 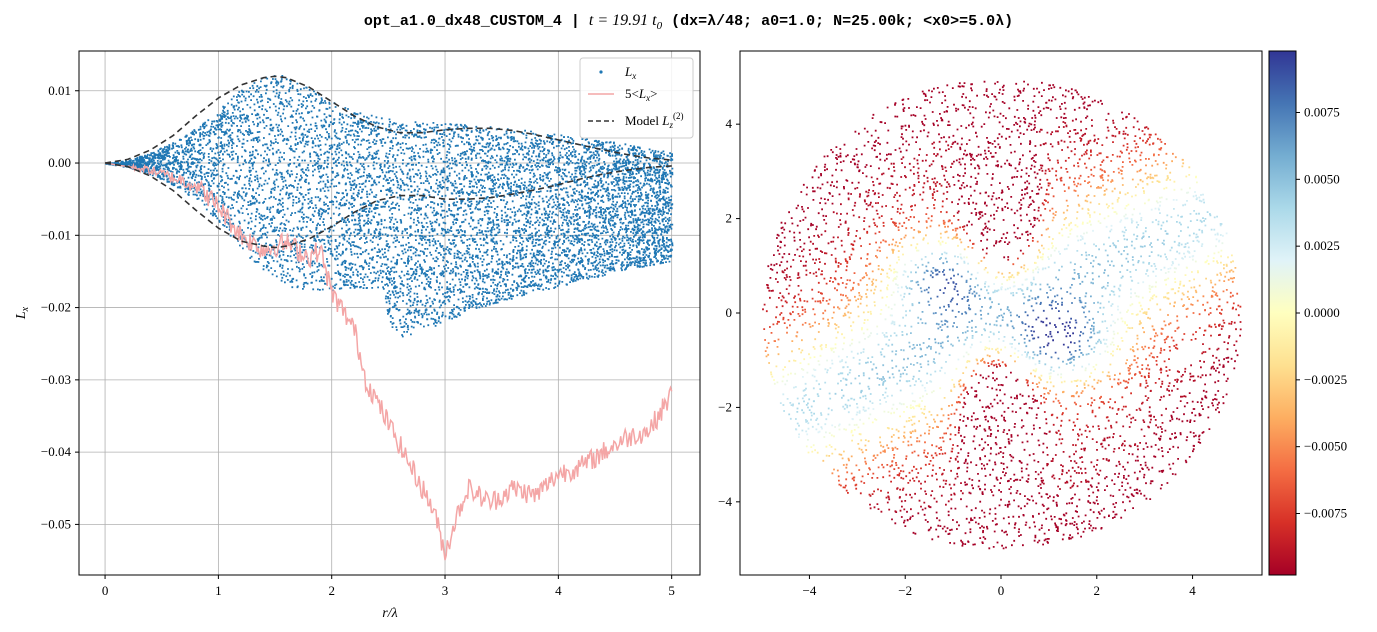 I want to click on left-ylabel: Lx, so click(x=22, y=313).